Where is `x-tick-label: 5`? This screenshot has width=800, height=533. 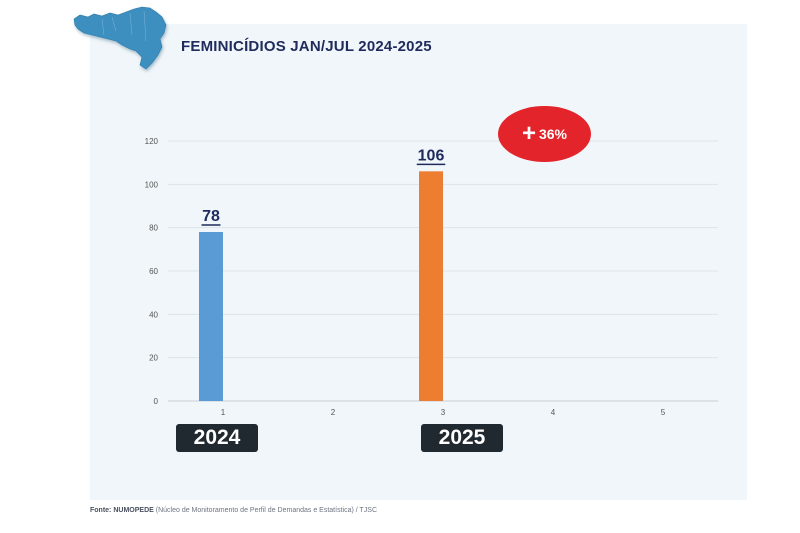 x-tick-label: 5 is located at coordinates (663, 412).